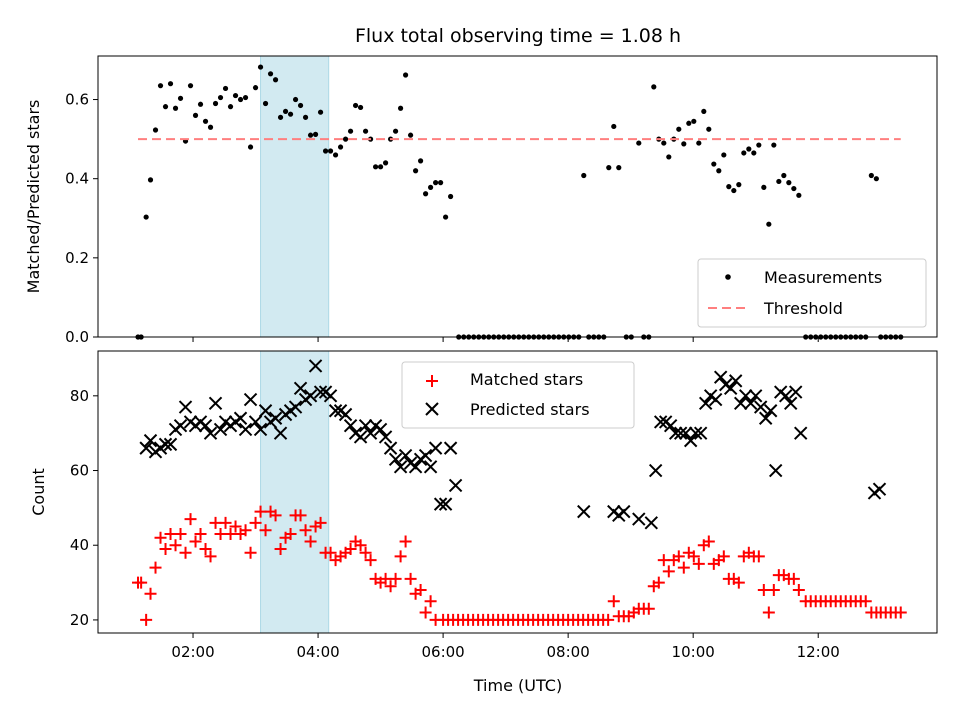  I want to click on y-tick-label: 60, so click(79, 471).